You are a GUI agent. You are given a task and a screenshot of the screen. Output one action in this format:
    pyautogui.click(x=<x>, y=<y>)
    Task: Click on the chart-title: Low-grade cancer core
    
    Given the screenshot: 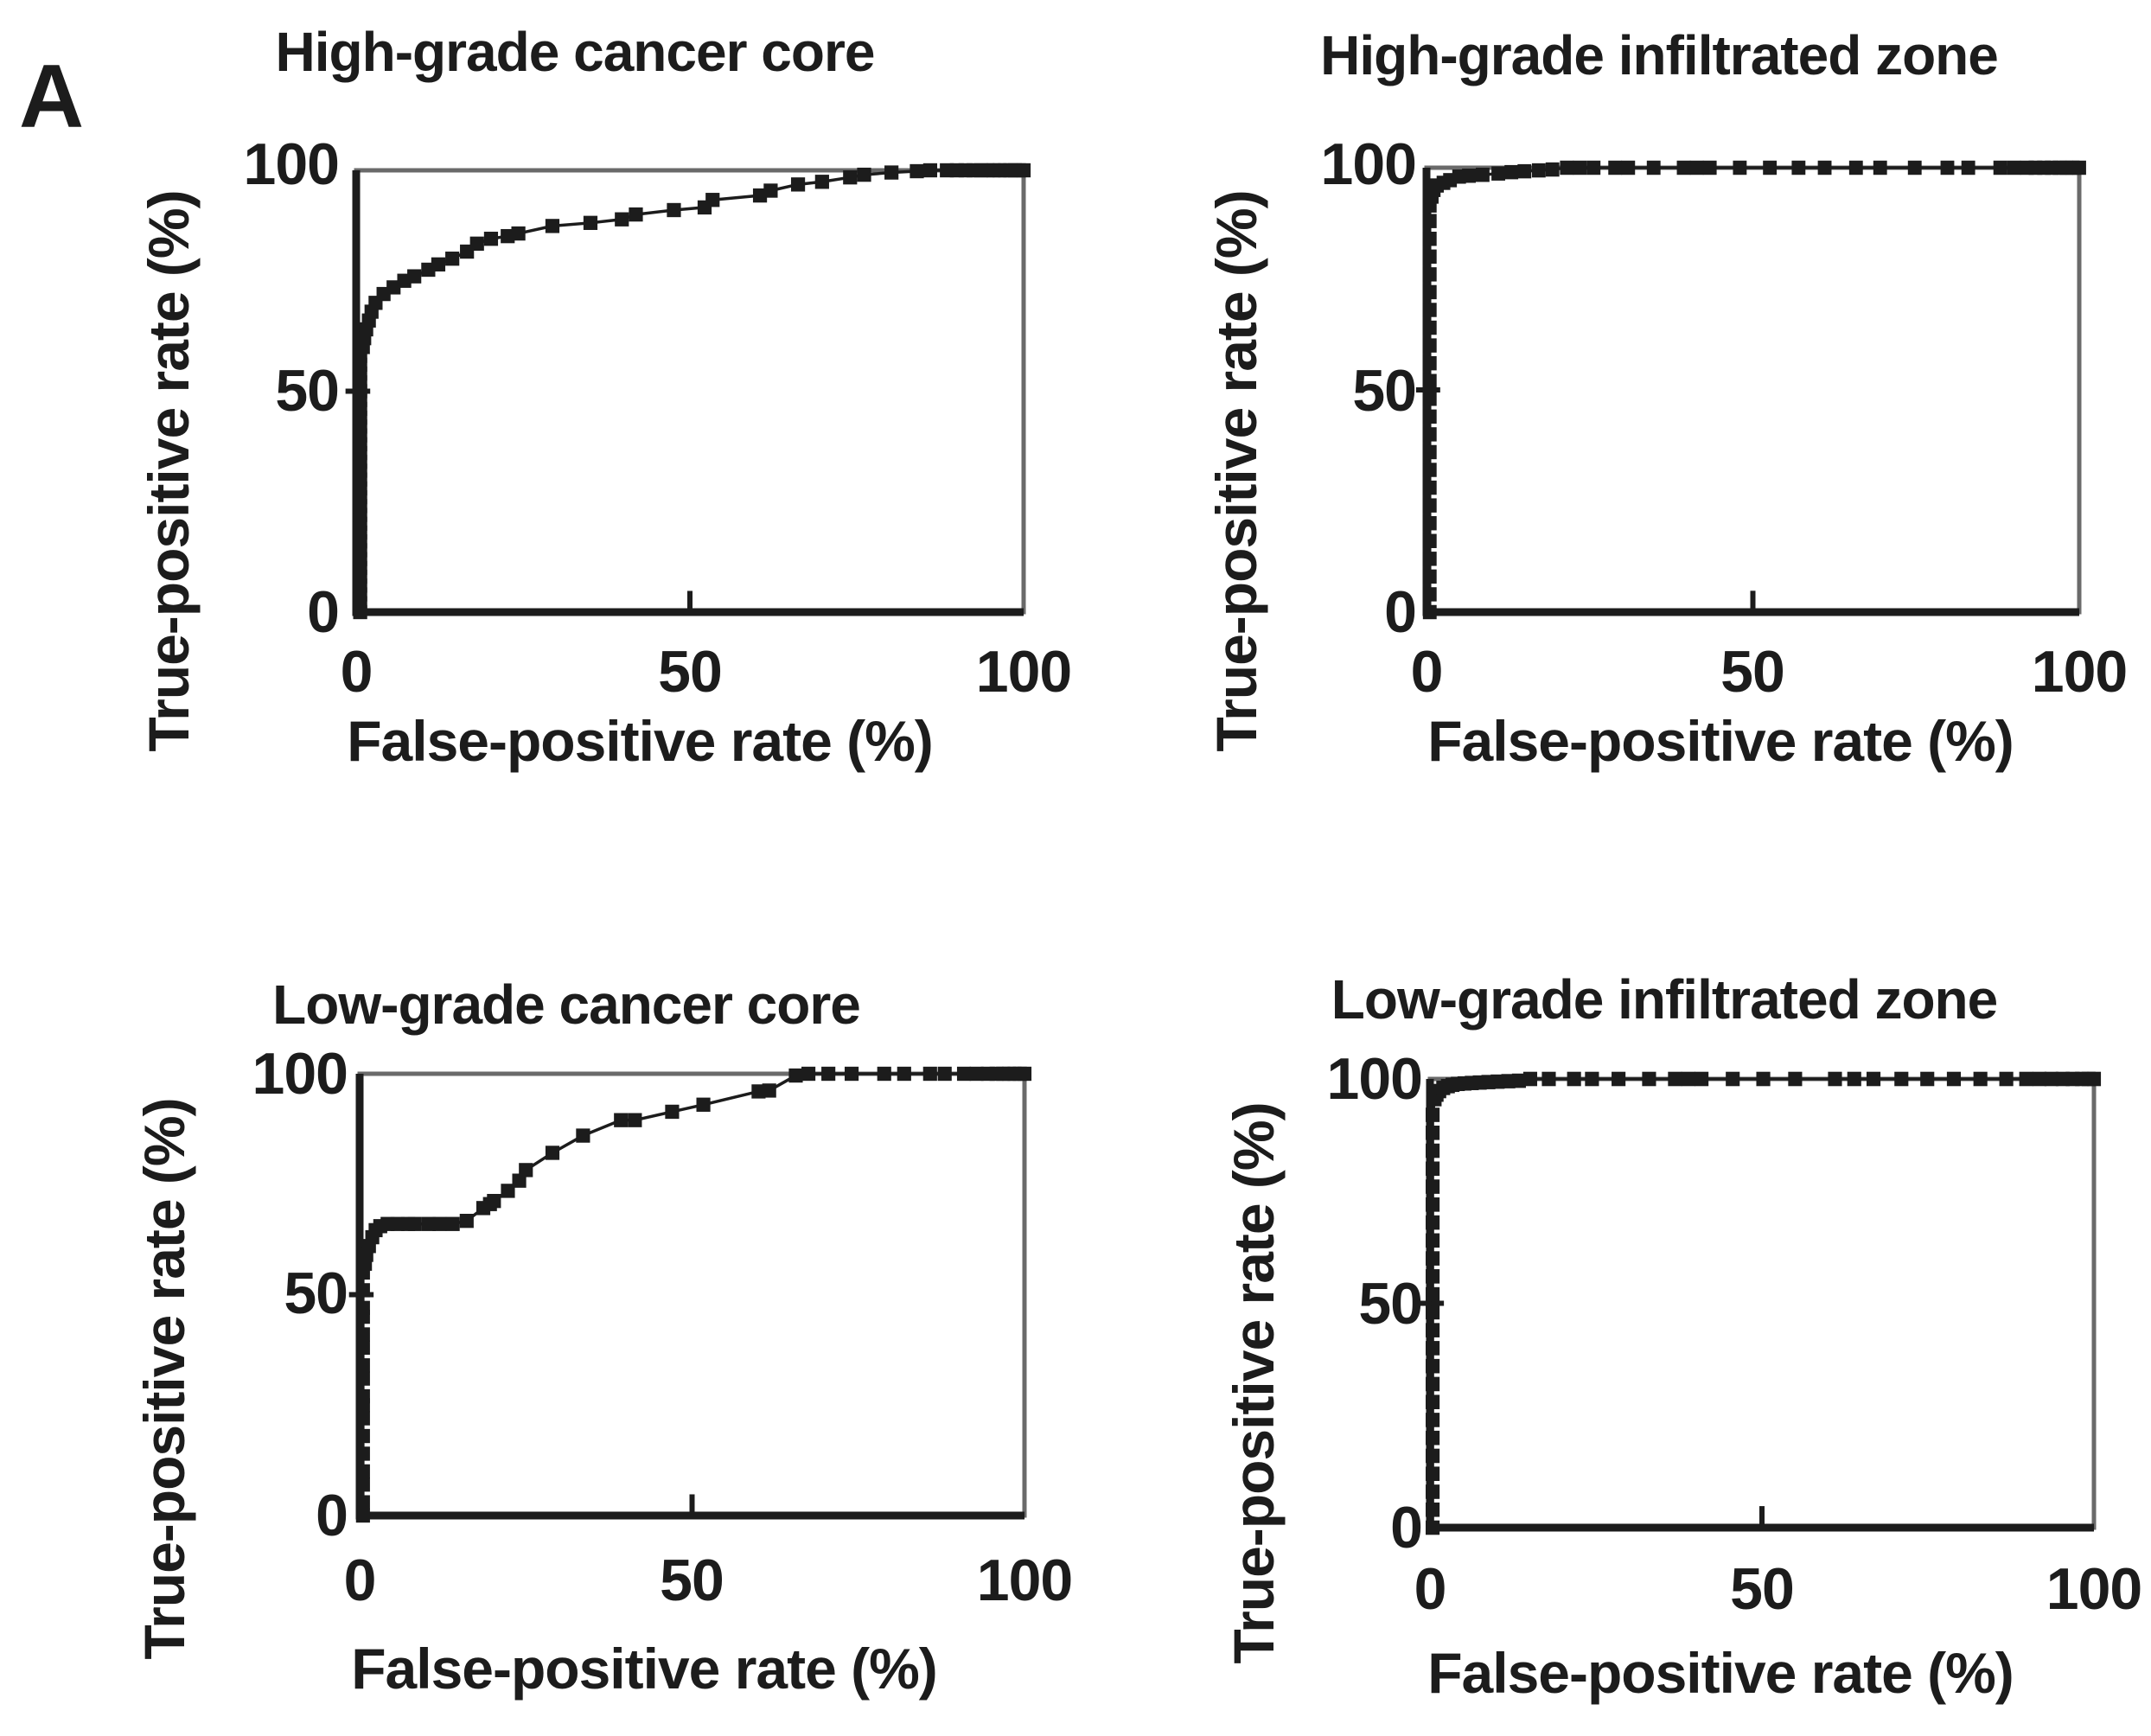 What is the action you would take?
    pyautogui.click(x=566, y=1004)
    